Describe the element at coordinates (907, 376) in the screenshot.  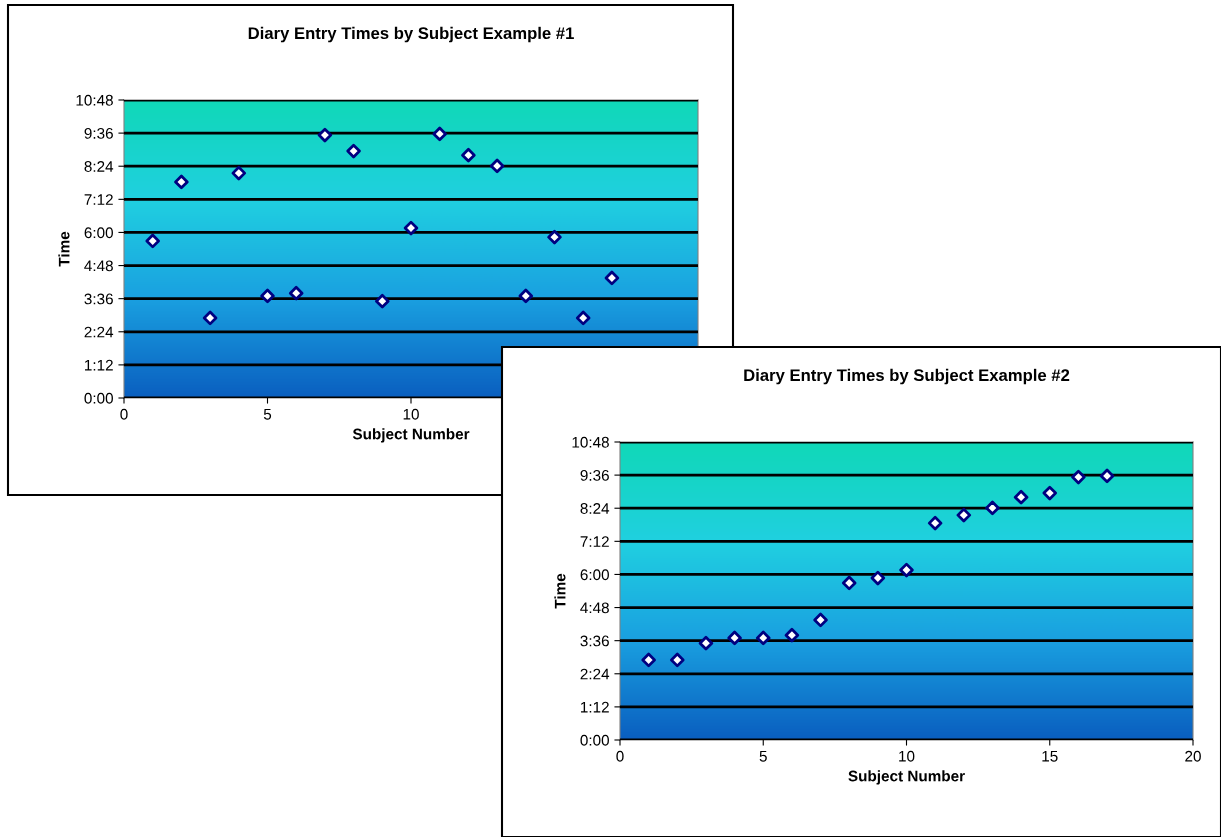
I see `chart-title: Diary Entry Times by Subject Example #2` at that location.